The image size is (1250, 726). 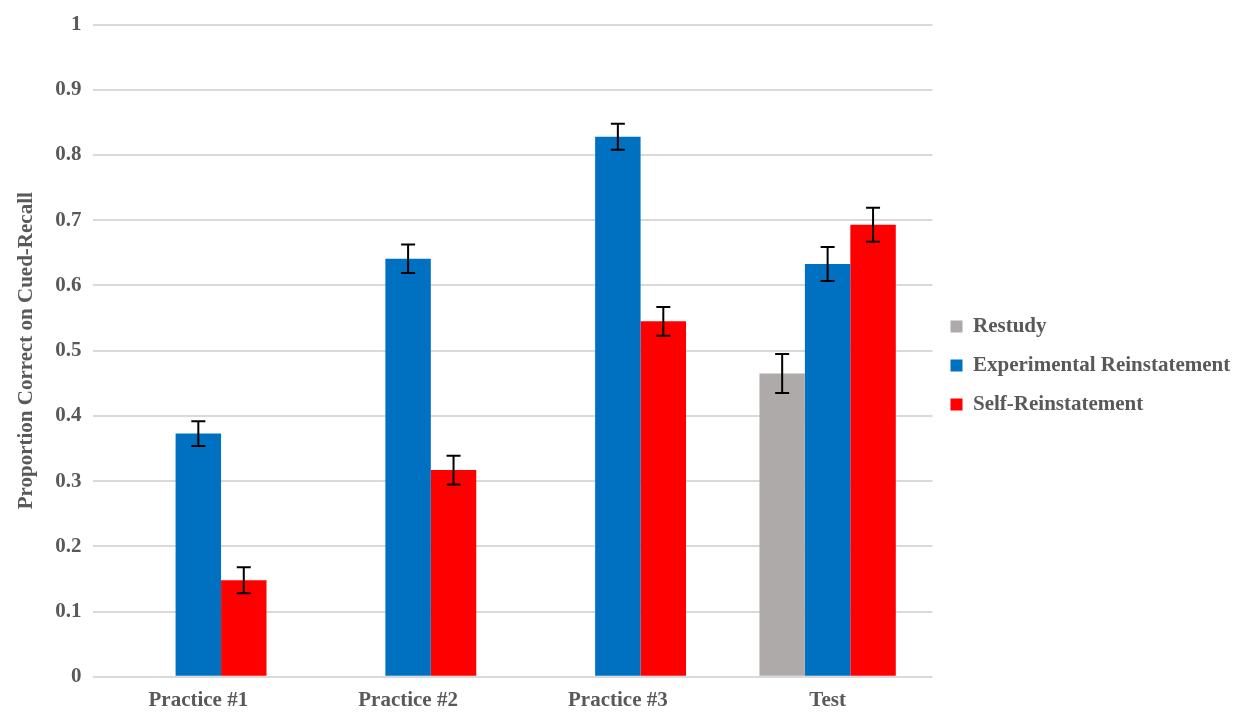 I want to click on y-tick-label: 0.2, so click(x=68, y=544).